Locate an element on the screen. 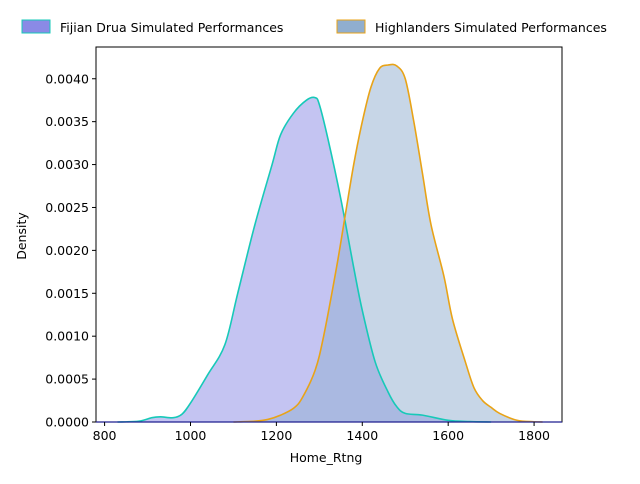  y-tick-label: 0.0000 is located at coordinates (67, 422).